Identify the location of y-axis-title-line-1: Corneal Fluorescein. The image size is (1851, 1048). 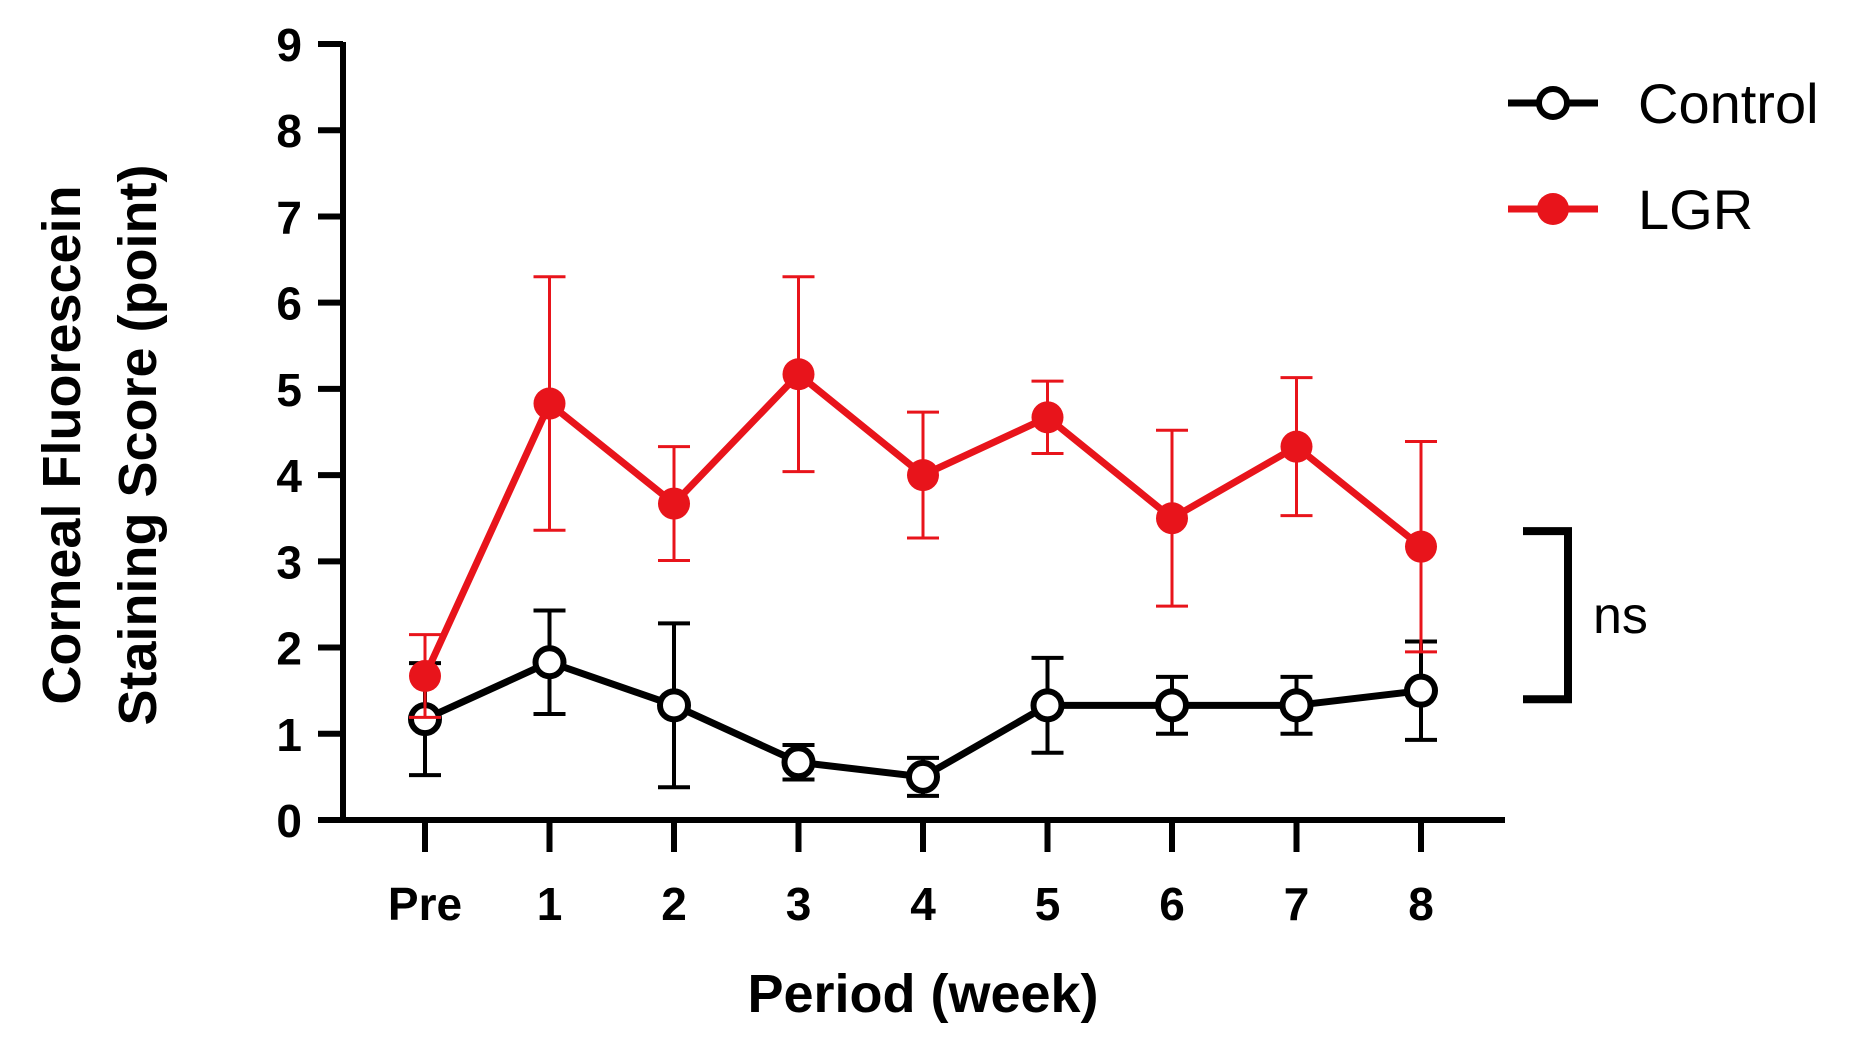
(62, 444).